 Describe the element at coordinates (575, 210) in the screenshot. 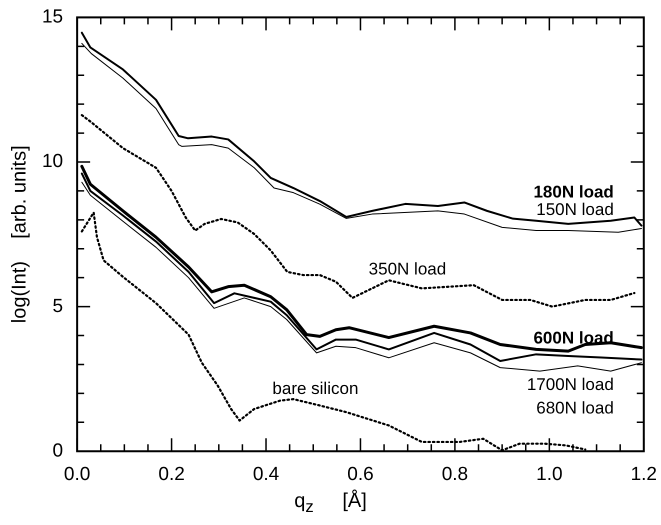

I see `legend-label: 150N load` at that location.